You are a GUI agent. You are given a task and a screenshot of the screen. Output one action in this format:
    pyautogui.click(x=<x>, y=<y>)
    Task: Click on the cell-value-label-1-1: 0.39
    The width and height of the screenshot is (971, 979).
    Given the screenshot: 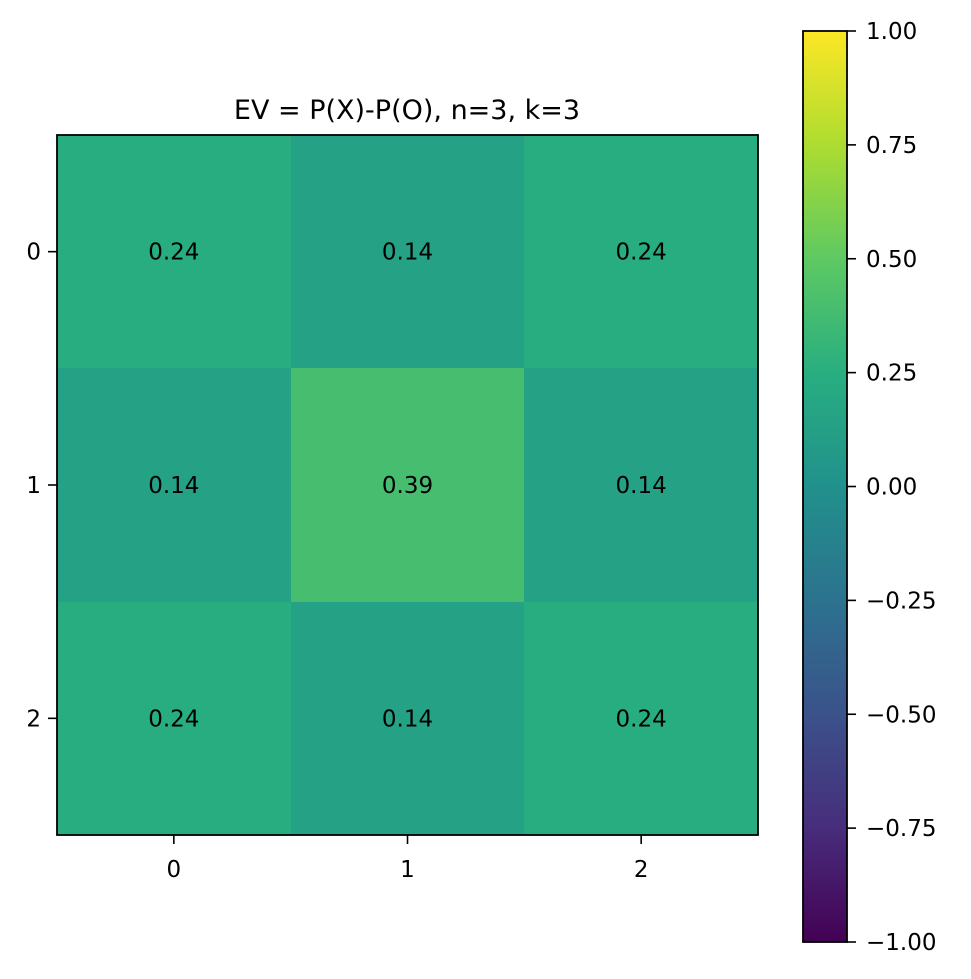 What is the action you would take?
    pyautogui.click(x=407, y=486)
    